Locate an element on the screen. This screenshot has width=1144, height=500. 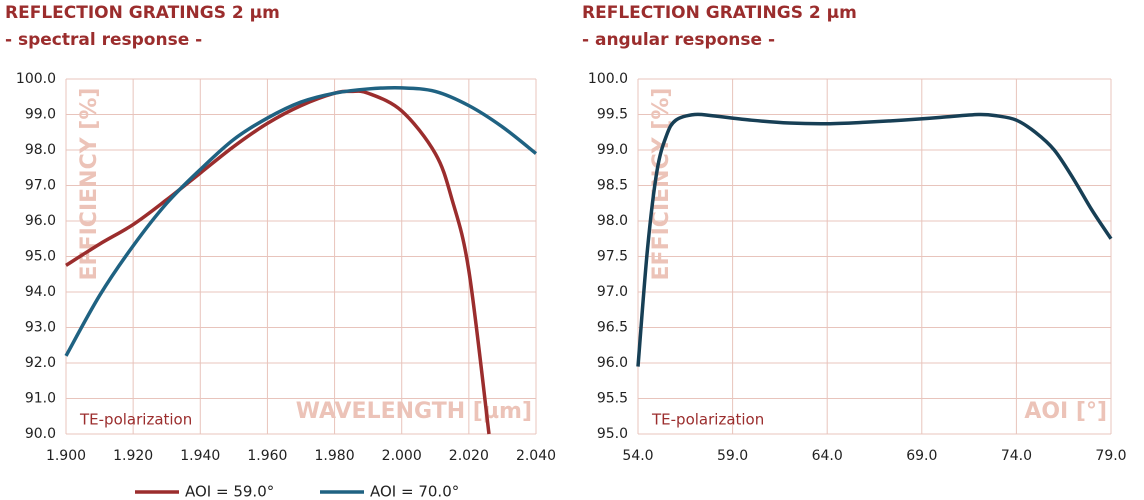
legend-label: AOI = 59.0° is located at coordinates (229, 491).